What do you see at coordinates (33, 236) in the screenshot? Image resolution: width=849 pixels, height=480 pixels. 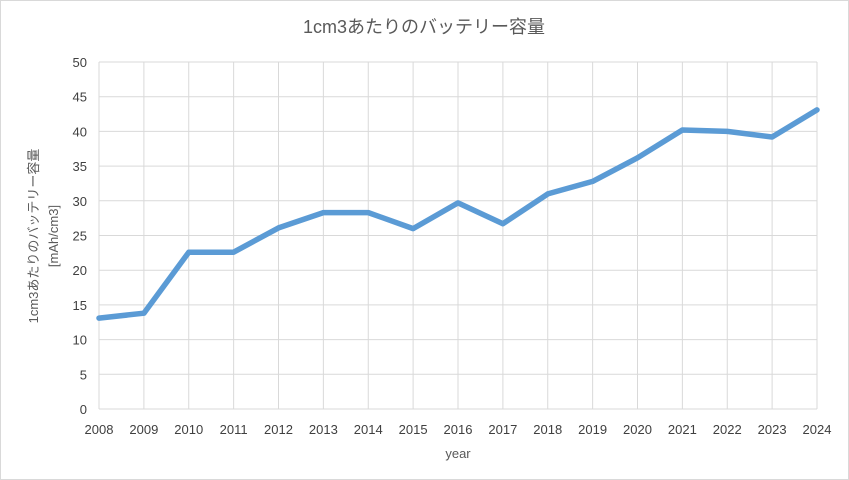 I see `y-axis-label-line1: 1cm3あたりのバッテリー容量` at bounding box center [33, 236].